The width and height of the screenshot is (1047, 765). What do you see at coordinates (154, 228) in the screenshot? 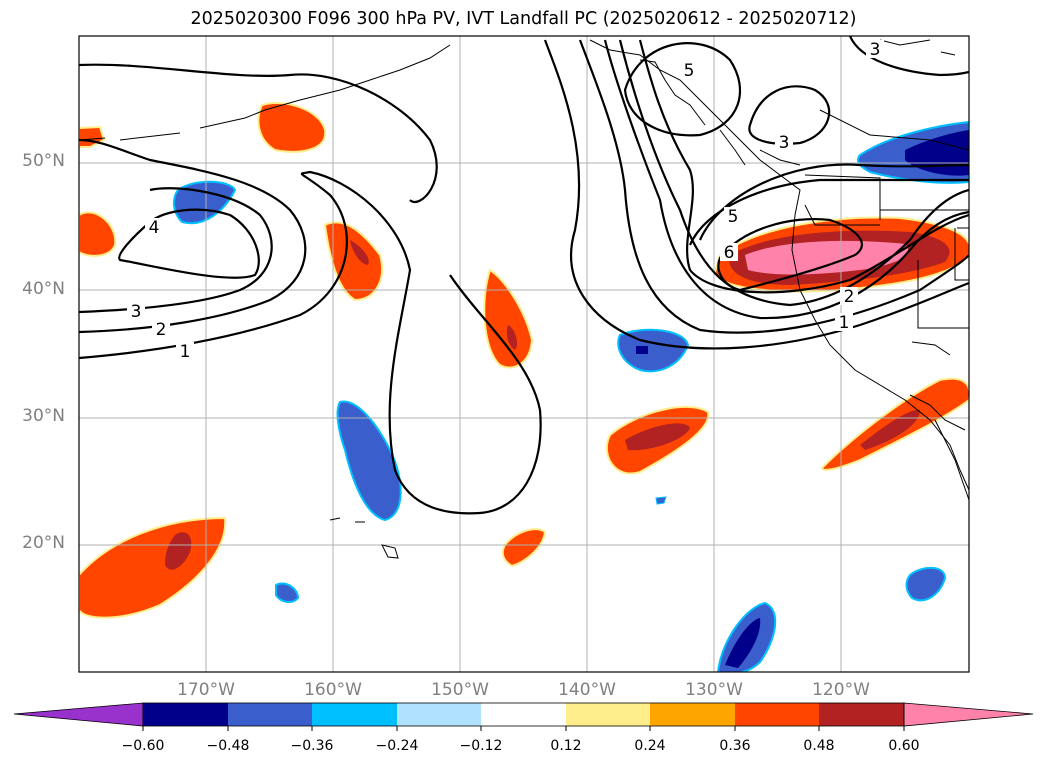
I see `contour-label: 4` at bounding box center [154, 228].